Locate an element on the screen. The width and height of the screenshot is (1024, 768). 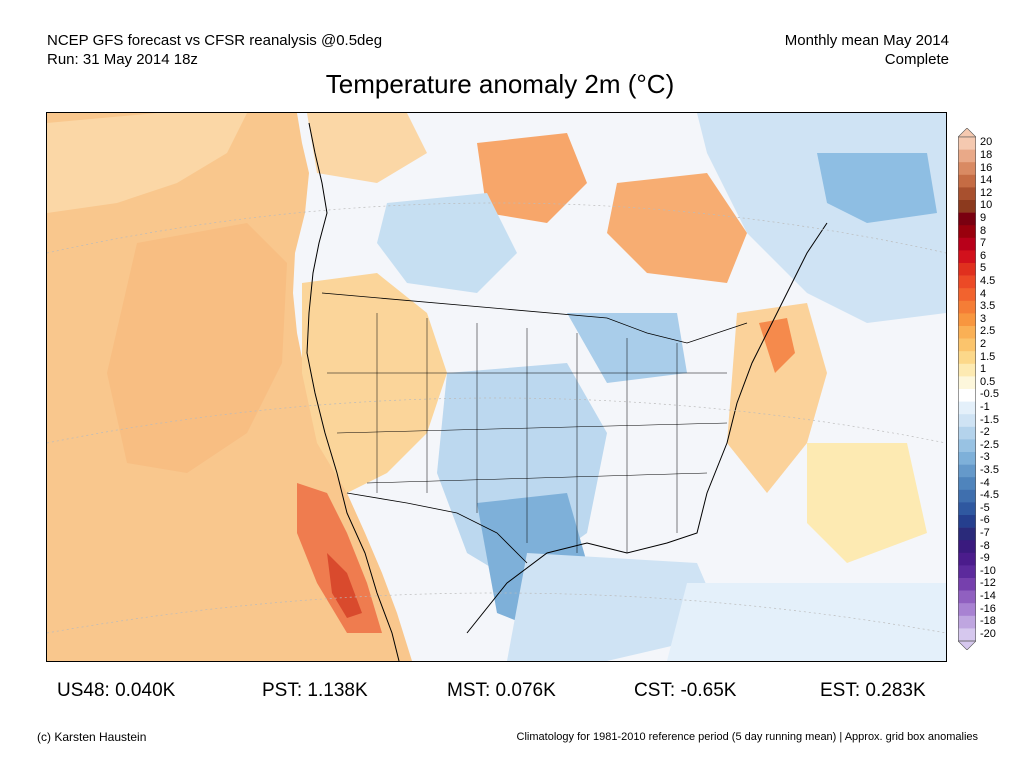
us-canada-border is located at coordinates (534, 318).